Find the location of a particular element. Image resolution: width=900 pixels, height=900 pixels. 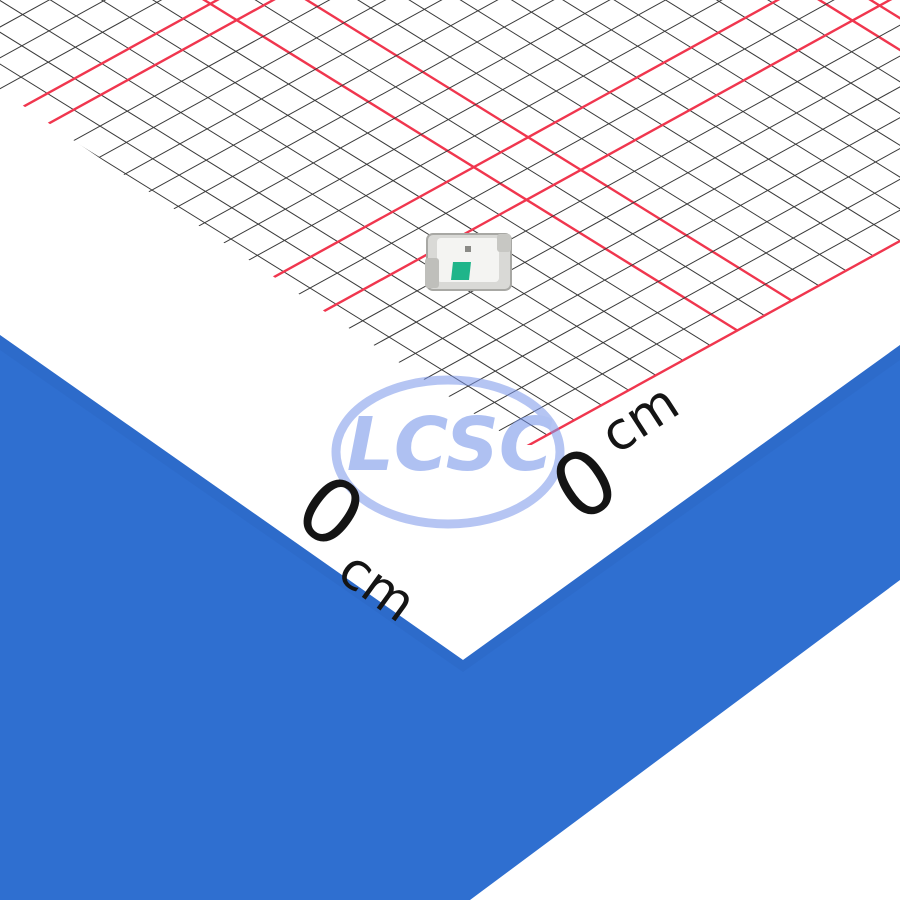

smd-led-component is located at coordinates (468, 262).